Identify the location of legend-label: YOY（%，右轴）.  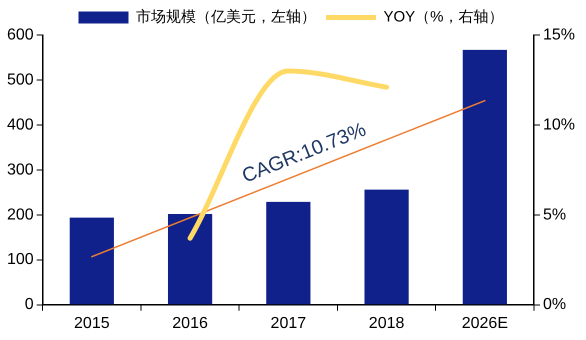
(443, 17).